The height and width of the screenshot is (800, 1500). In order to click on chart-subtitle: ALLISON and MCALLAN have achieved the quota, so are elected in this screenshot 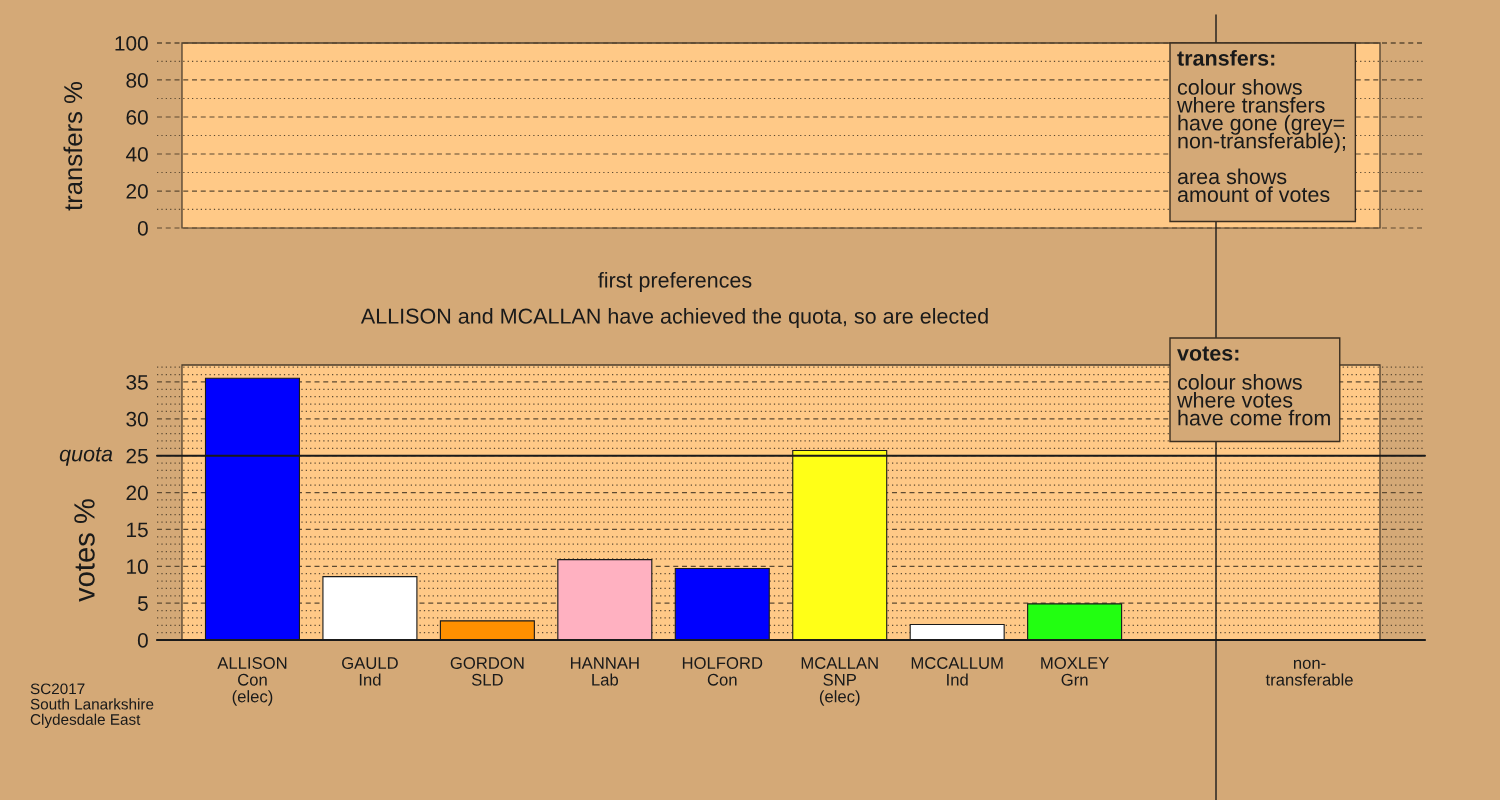, I will do `click(674, 318)`.